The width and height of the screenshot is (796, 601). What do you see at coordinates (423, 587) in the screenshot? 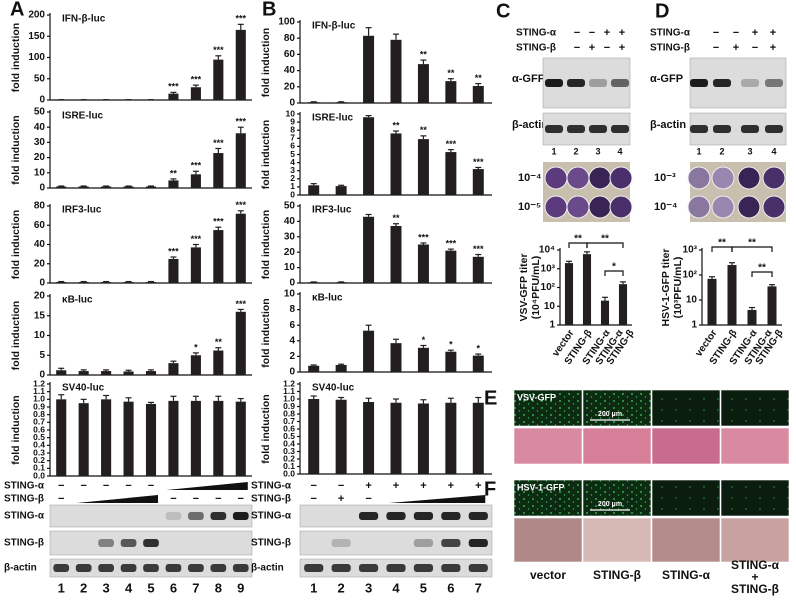
I see `lane-number: 5` at bounding box center [423, 587].